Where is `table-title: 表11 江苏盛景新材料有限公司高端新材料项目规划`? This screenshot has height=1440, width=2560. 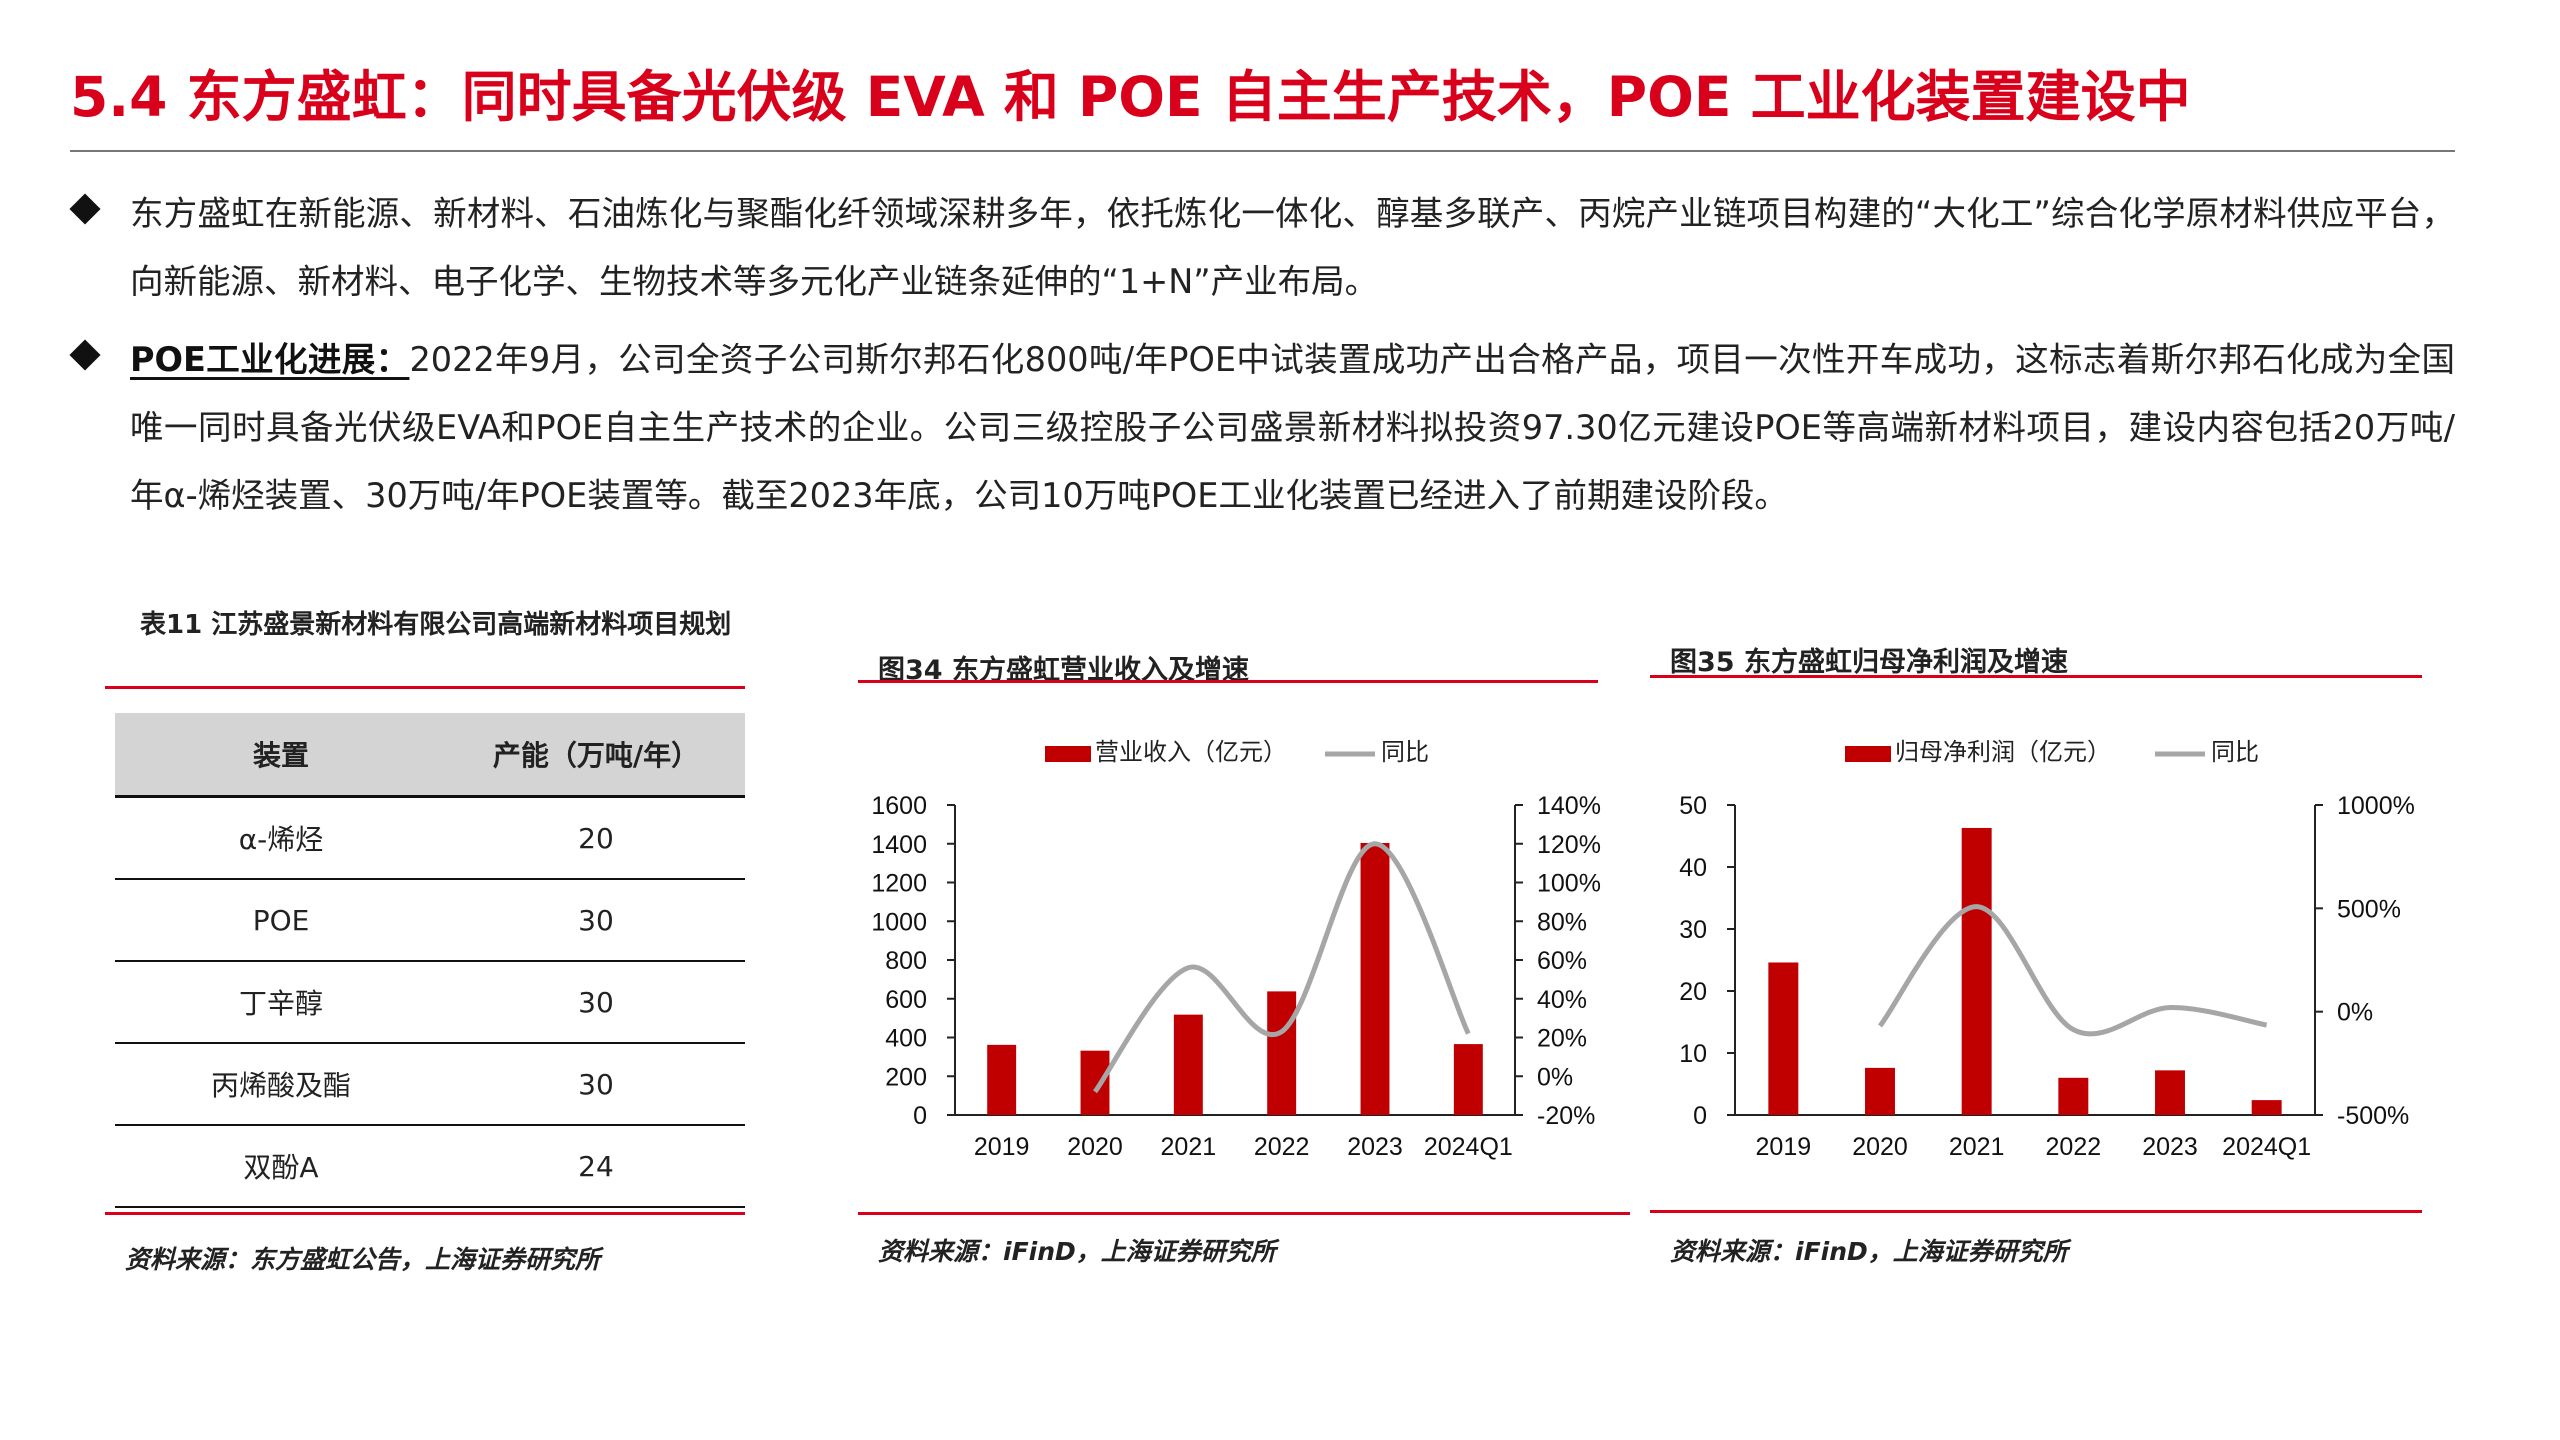
table-title: 表11 江苏盛景新材料有限公司高端新材料项目规划 is located at coordinates (436, 625).